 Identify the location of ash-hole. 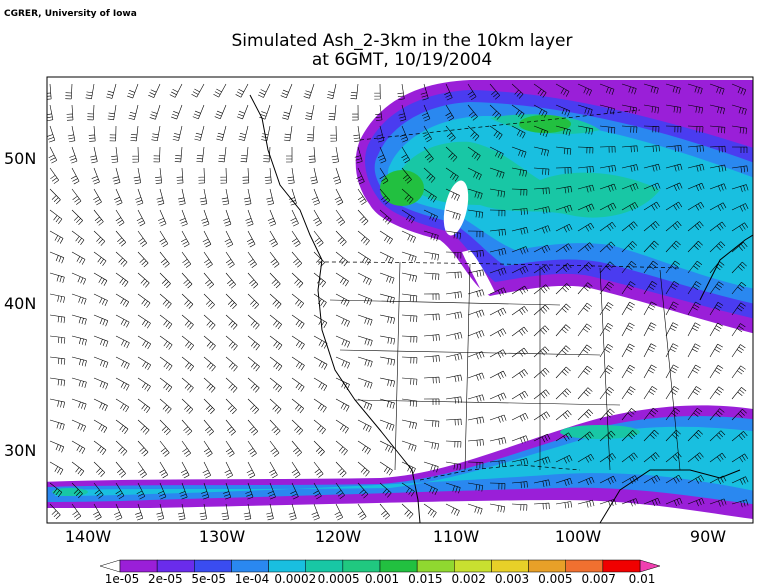
(478, 273).